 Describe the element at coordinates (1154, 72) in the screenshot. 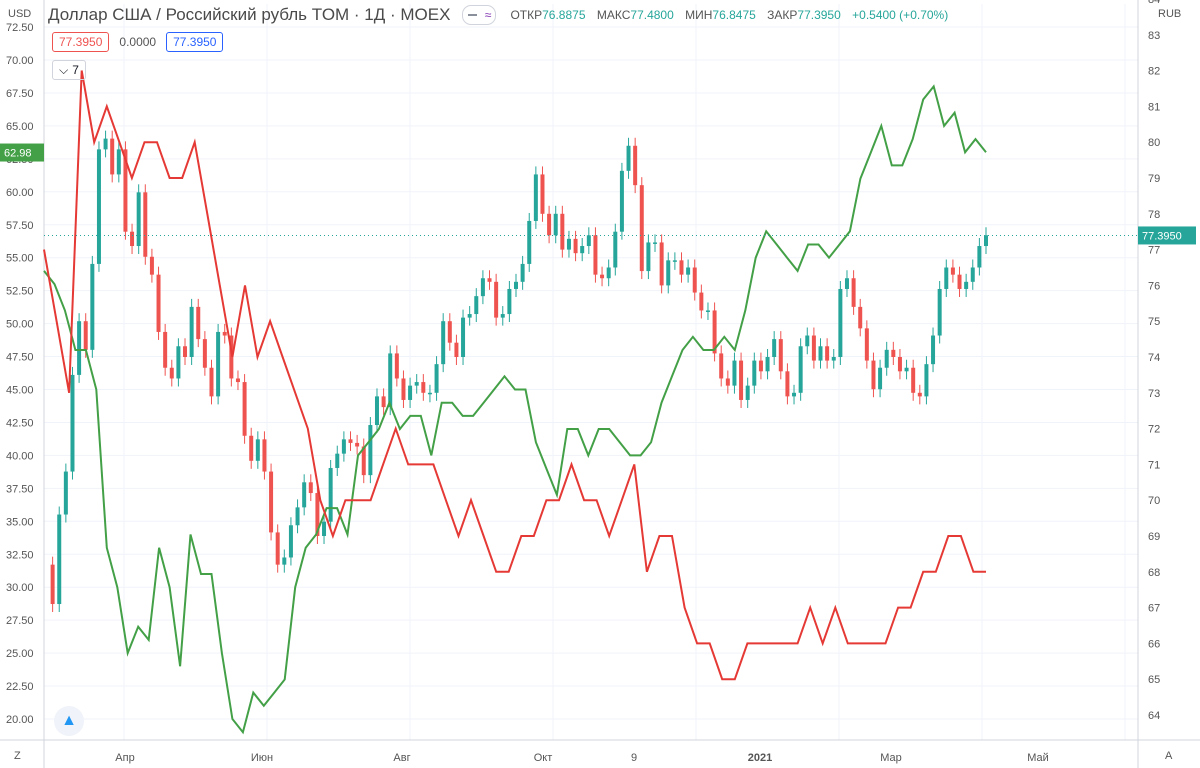

I see `right-tick-label: 82` at that location.